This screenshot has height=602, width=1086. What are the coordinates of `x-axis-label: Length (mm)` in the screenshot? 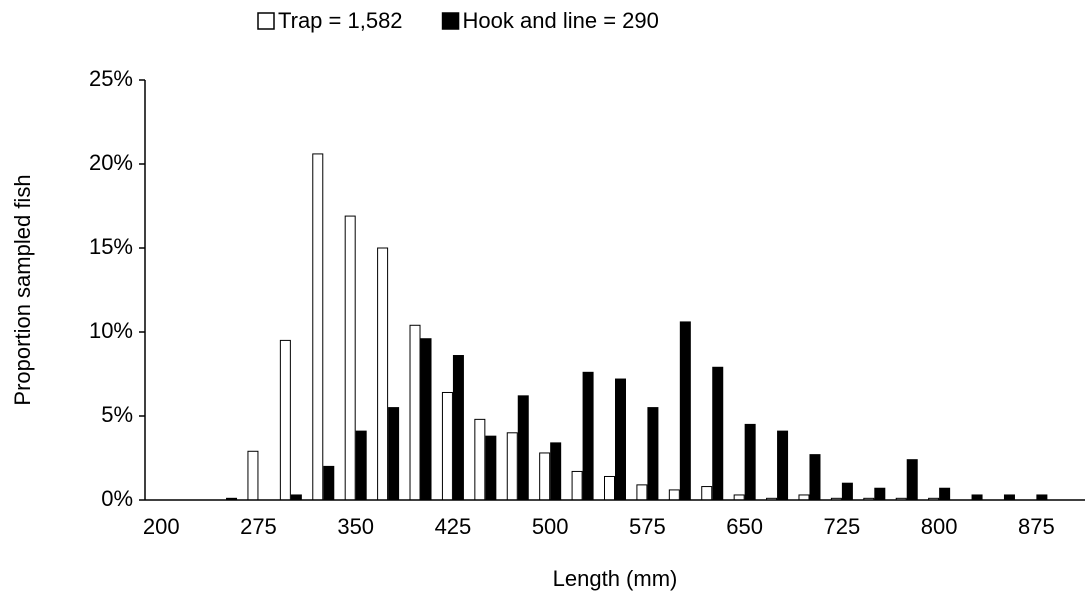 It's located at (615, 578).